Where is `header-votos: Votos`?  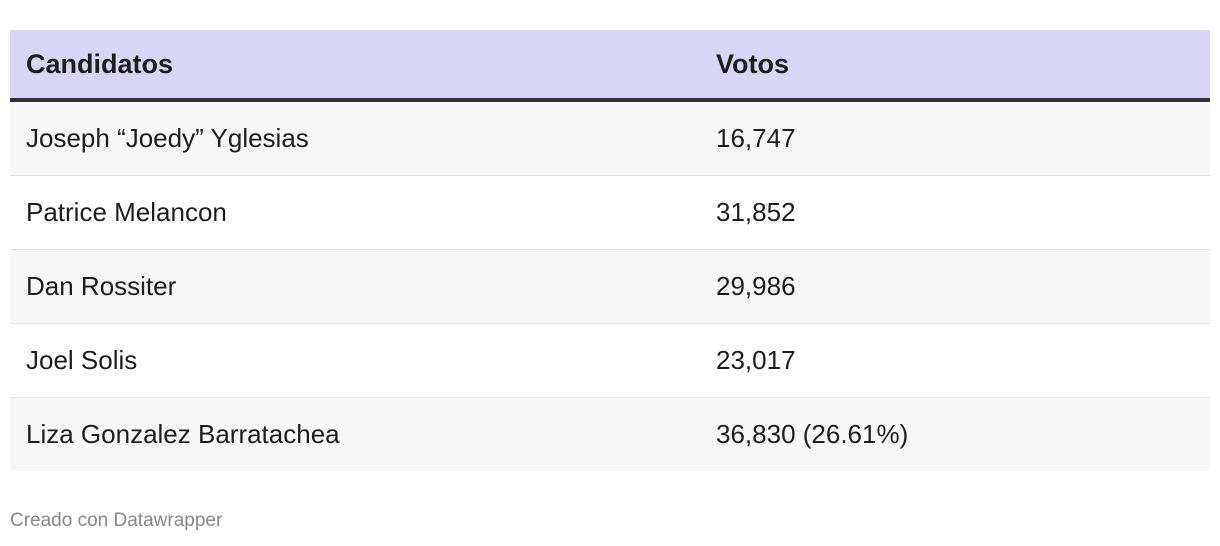 header-votos: Votos is located at coordinates (752, 63).